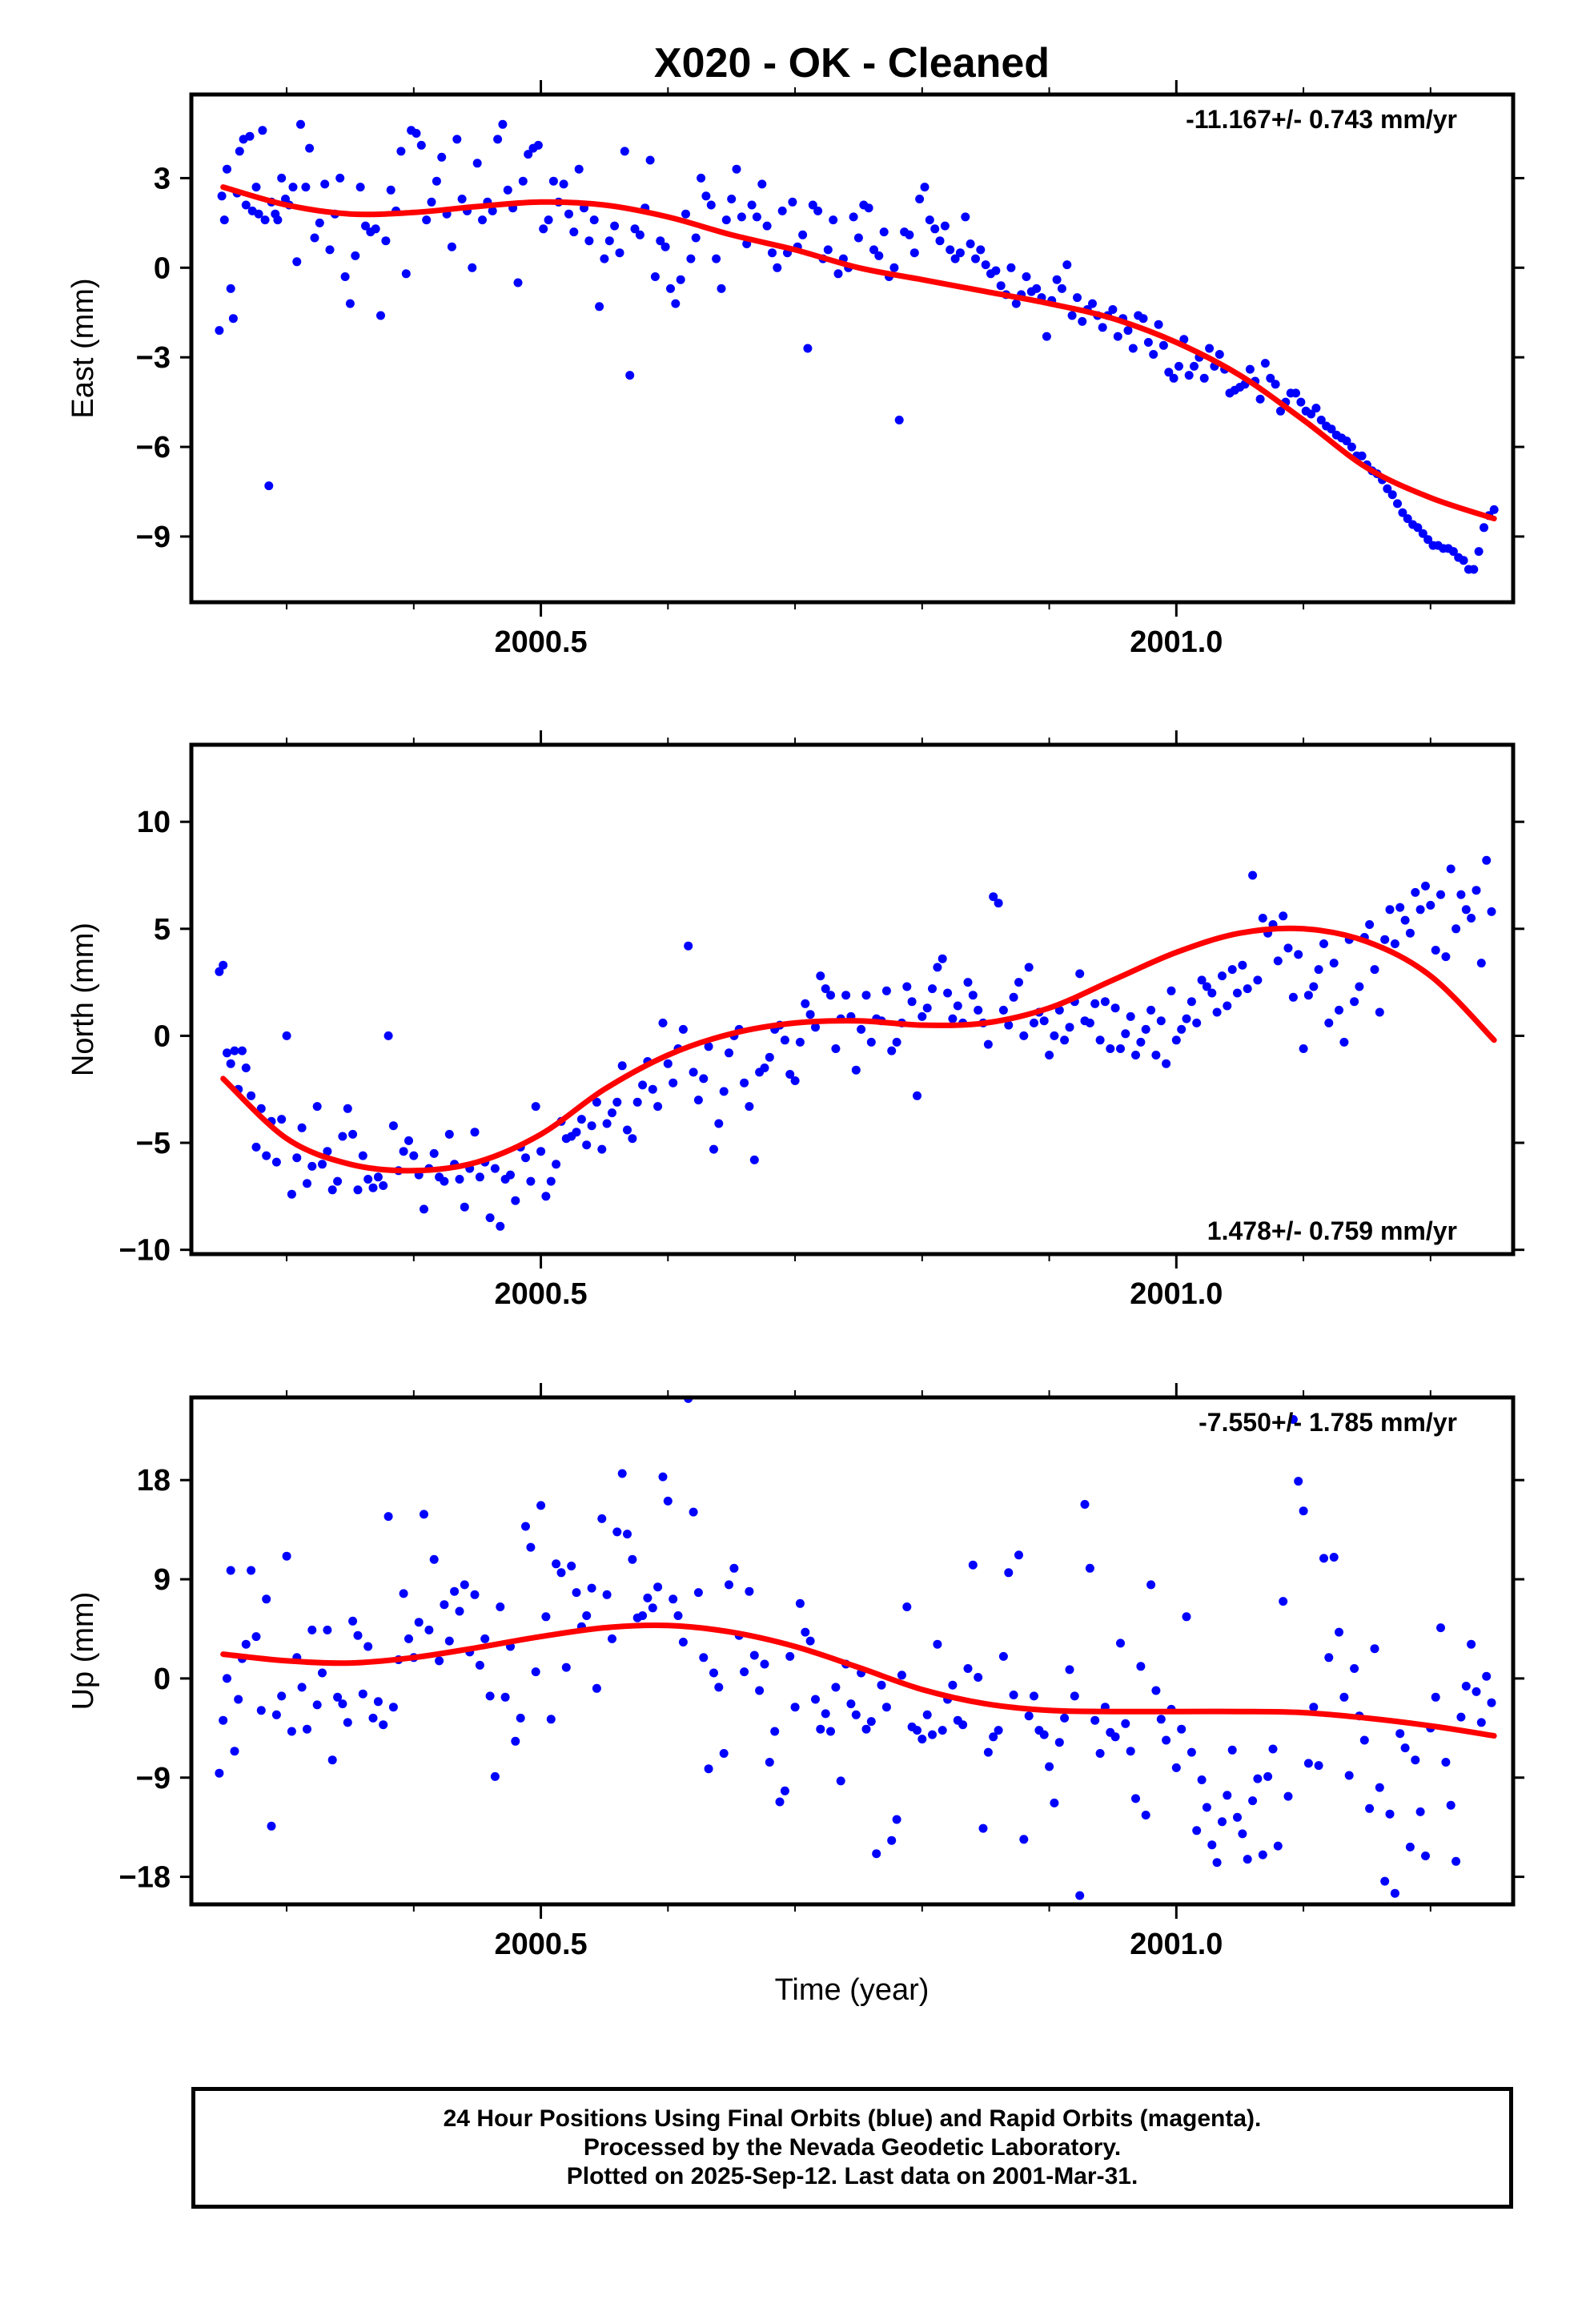 Image resolution: width=1582 pixels, height=2324 pixels. I want to click on north-x-tick-label: 2000.5, so click(540, 1294).